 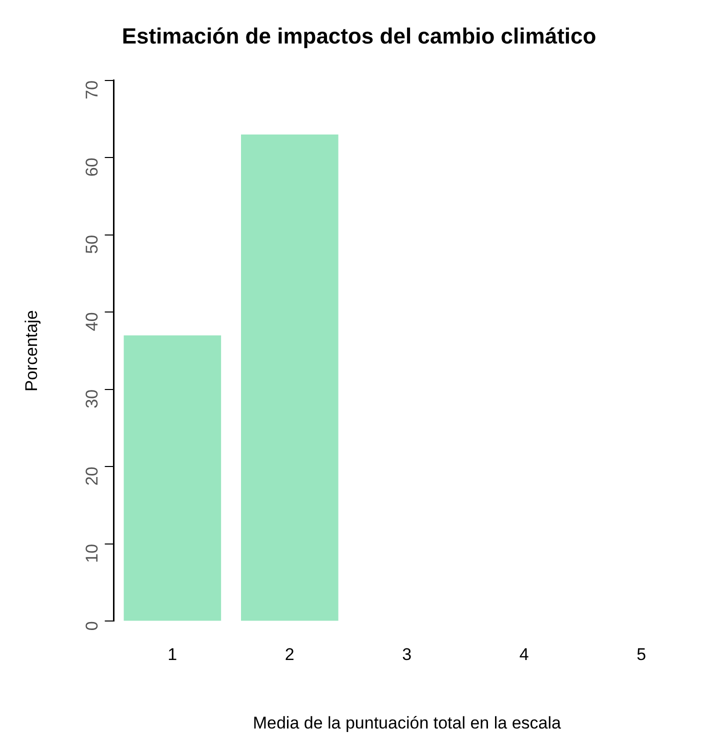 What do you see at coordinates (289, 654) in the screenshot?
I see `x-tick-label: 2` at bounding box center [289, 654].